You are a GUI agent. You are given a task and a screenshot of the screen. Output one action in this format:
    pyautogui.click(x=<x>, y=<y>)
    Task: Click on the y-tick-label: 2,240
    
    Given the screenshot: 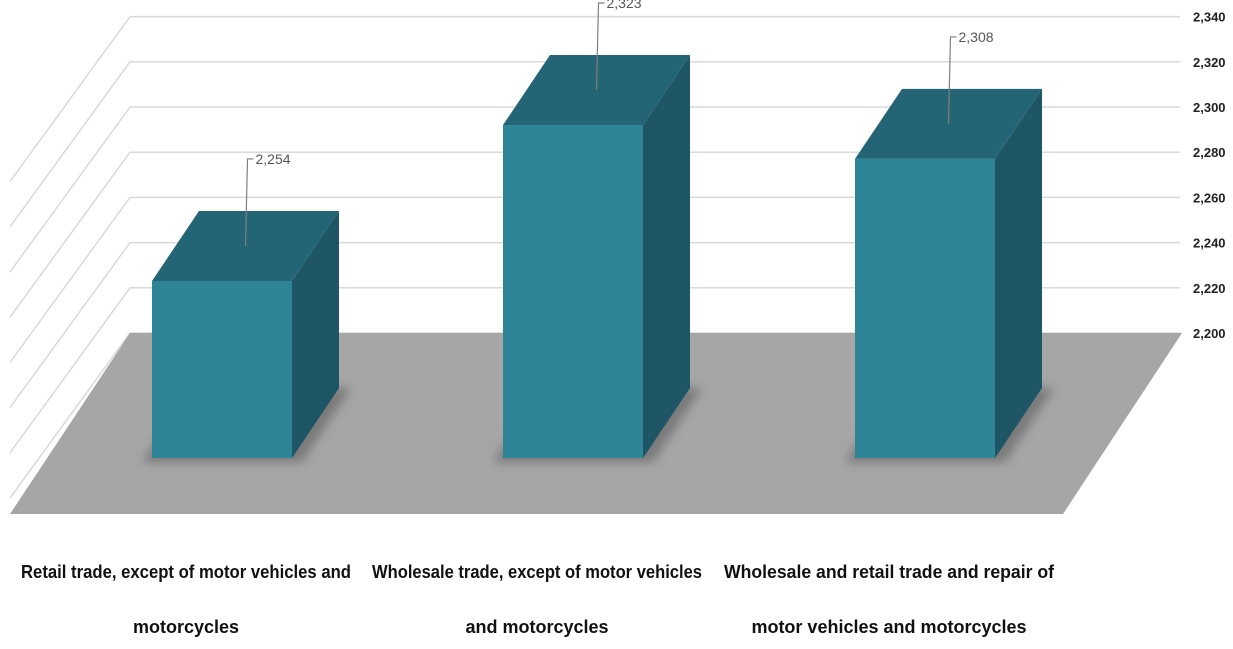 What is the action you would take?
    pyautogui.click(x=1209, y=243)
    